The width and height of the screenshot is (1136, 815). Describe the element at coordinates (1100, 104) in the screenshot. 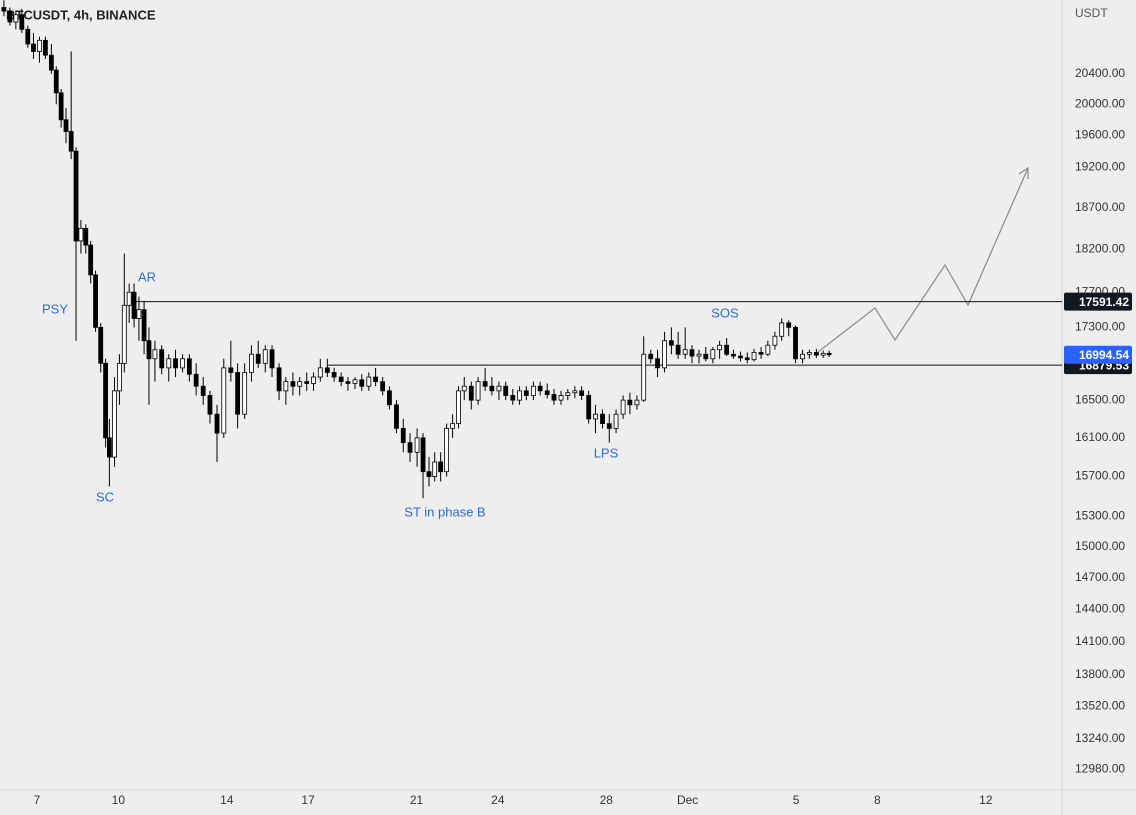

I see `y-tick-label: 20000.00` at that location.